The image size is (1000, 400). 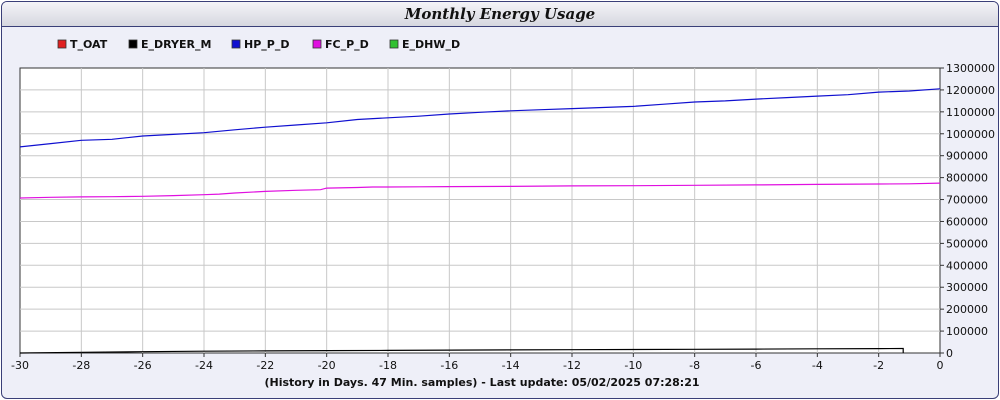 I want to click on x-tick-label: -22, so click(x=265, y=365).